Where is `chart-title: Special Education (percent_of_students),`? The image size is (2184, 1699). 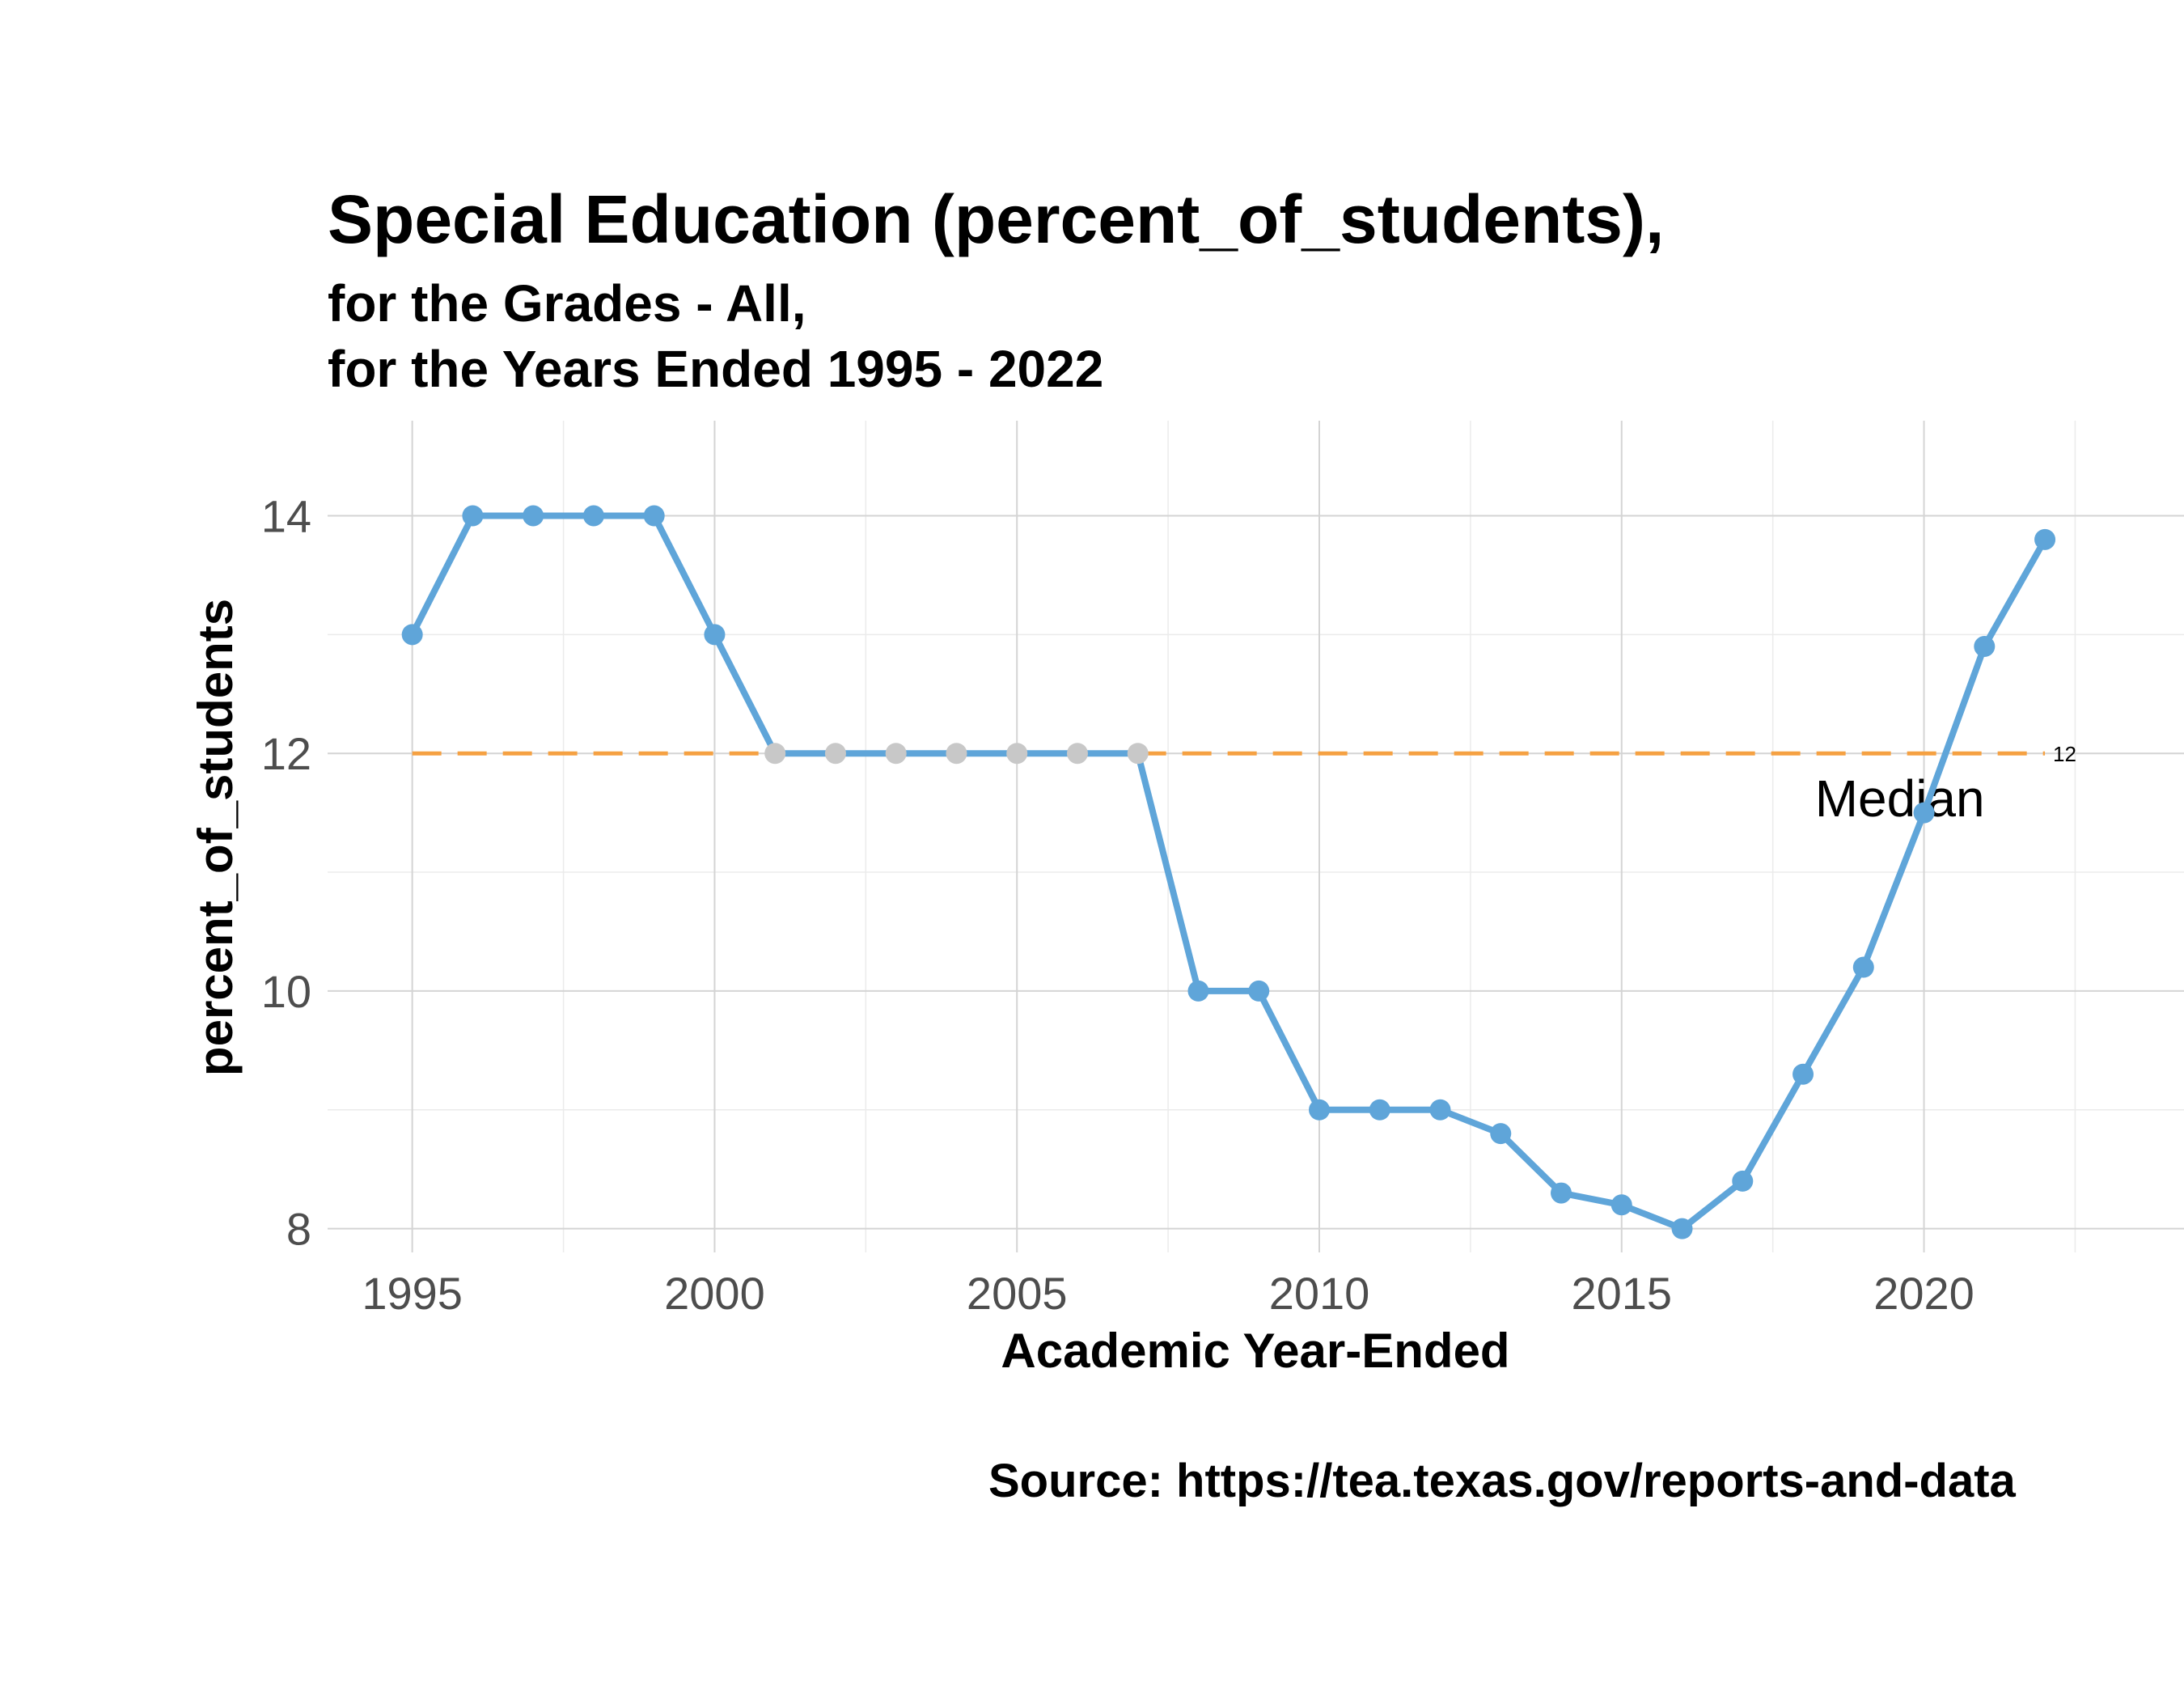 chart-title: Special Education (percent_of_students), is located at coordinates (996, 219).